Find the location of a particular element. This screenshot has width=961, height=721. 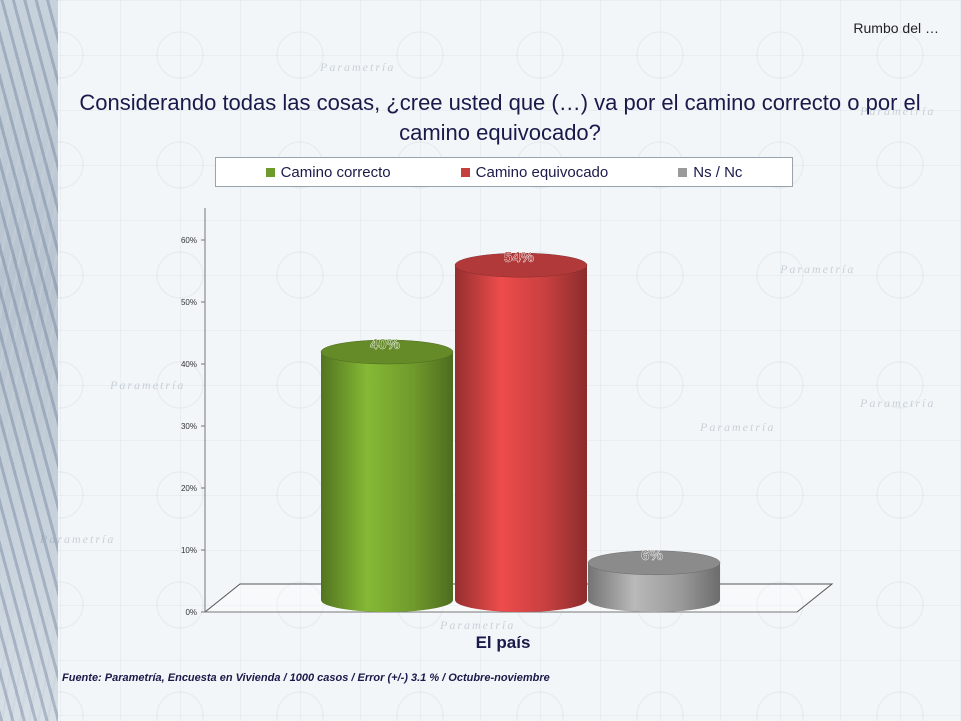

y-tick-label: 0% is located at coordinates (191, 612).